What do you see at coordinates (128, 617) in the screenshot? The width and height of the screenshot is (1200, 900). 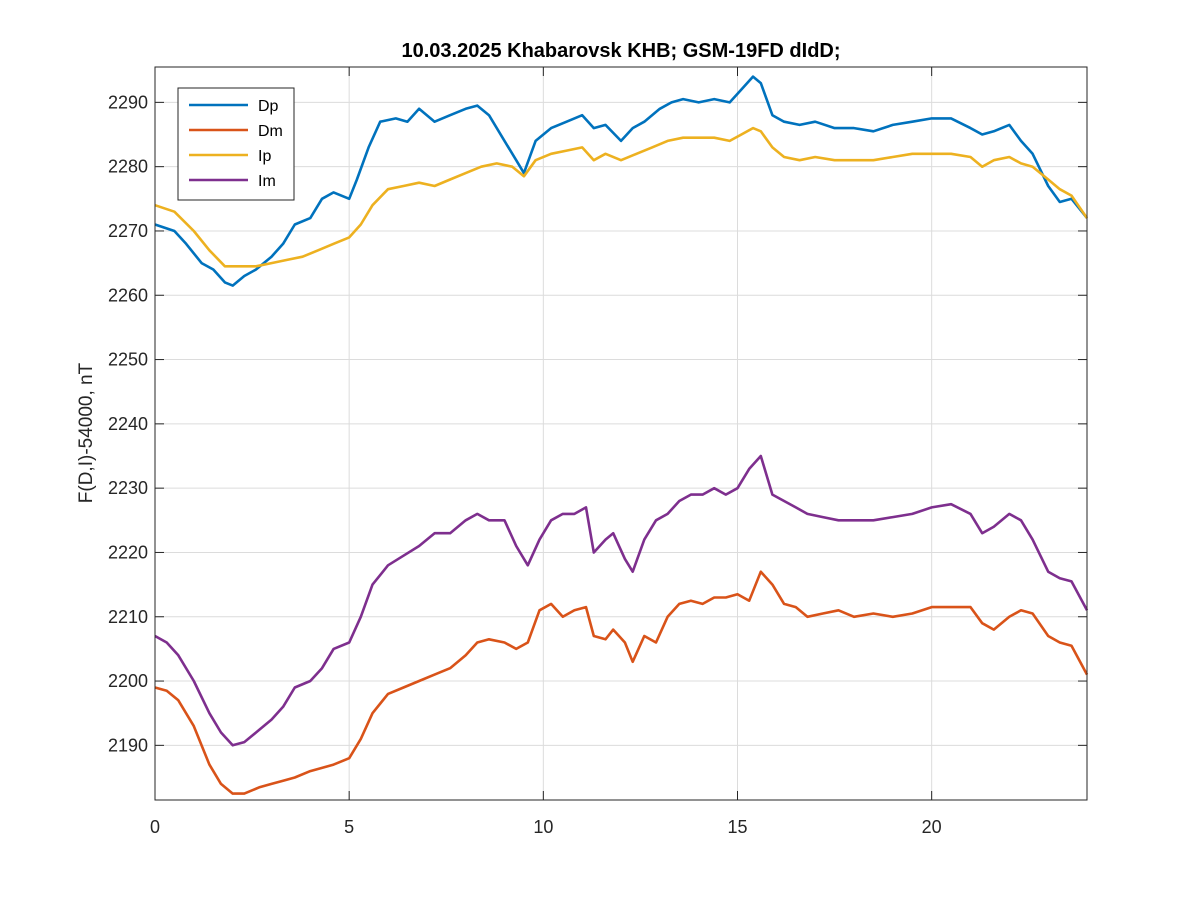 I see `y-tick-label: 2210` at bounding box center [128, 617].